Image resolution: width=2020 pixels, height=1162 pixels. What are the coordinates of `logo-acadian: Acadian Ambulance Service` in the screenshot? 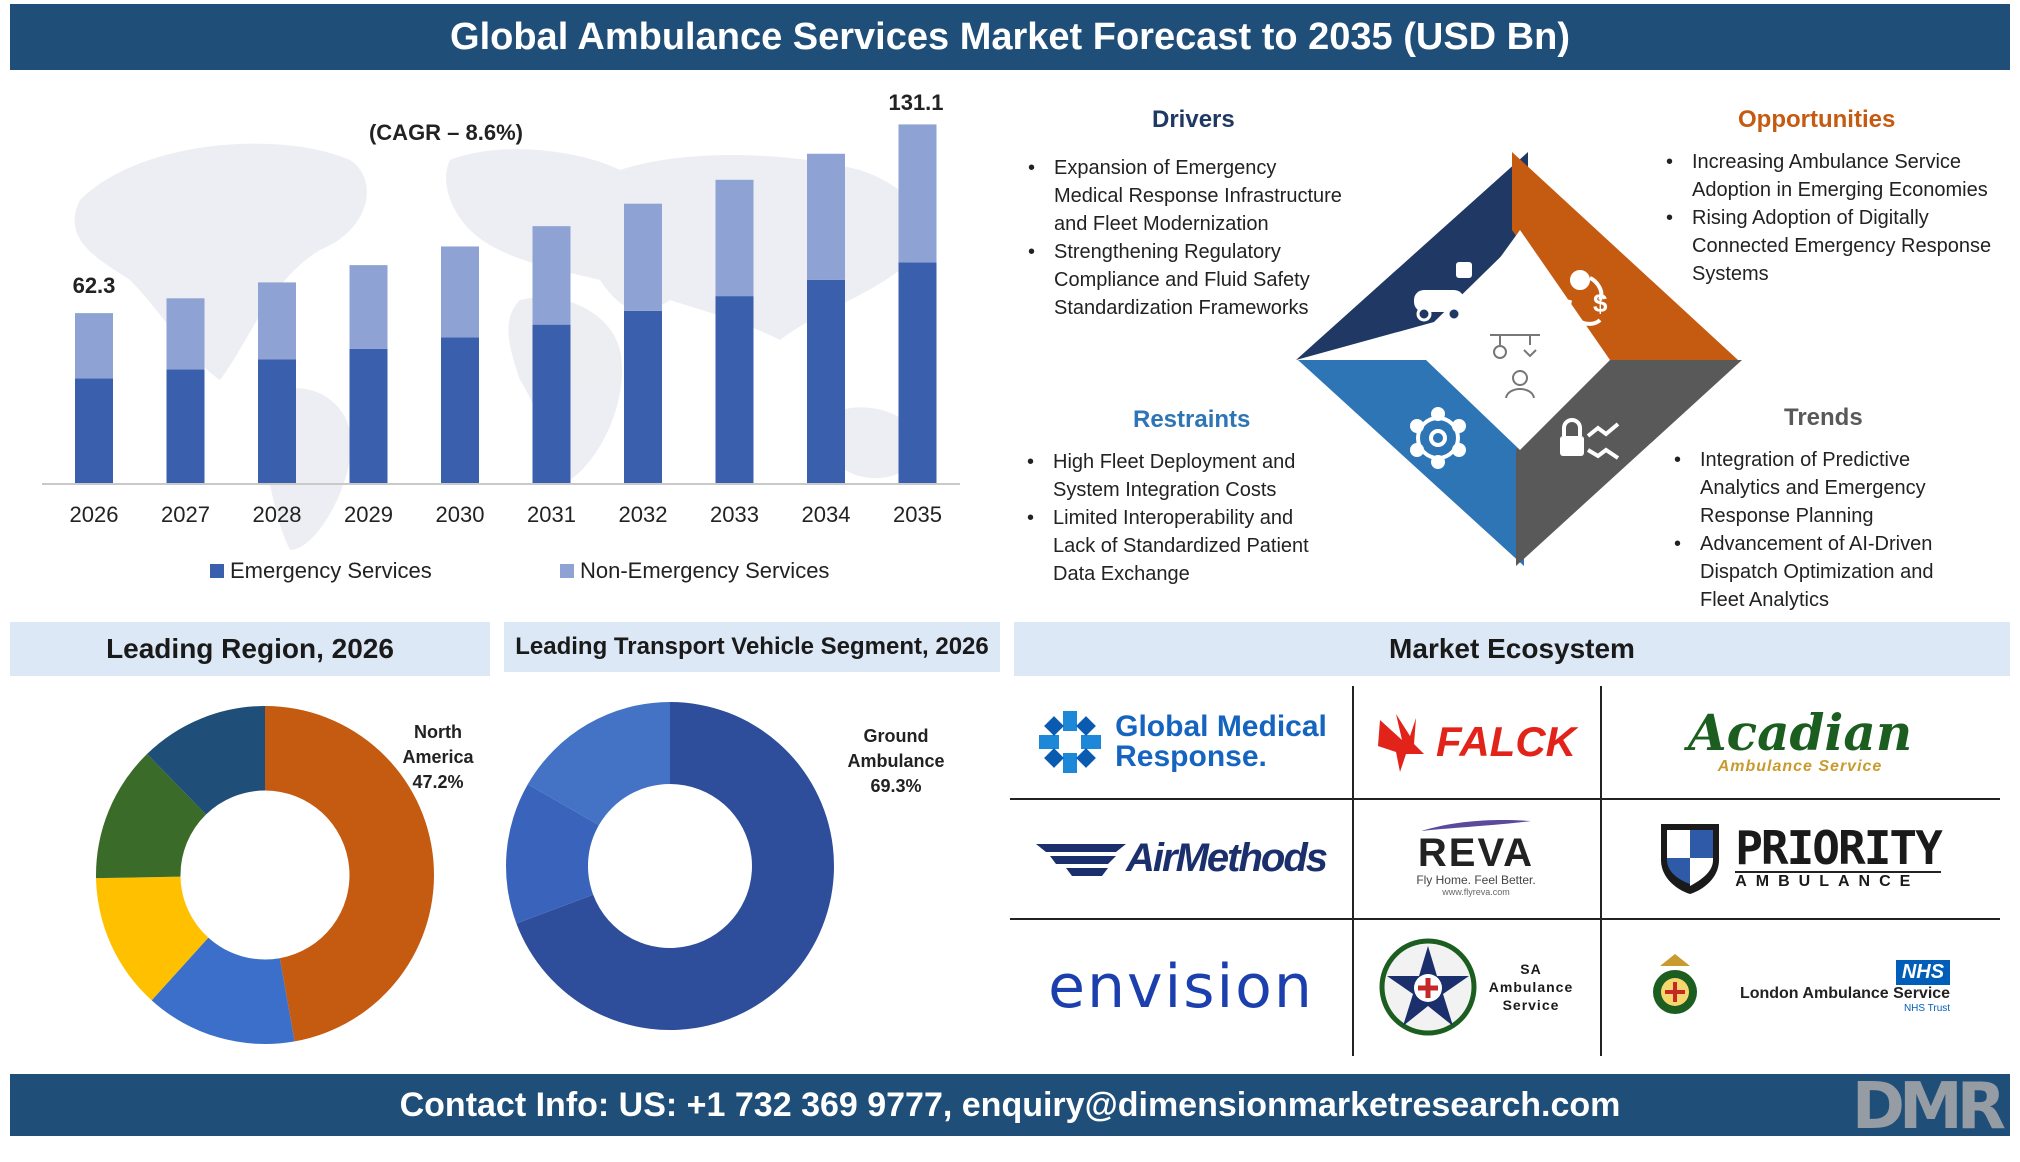 It's located at (1800, 742).